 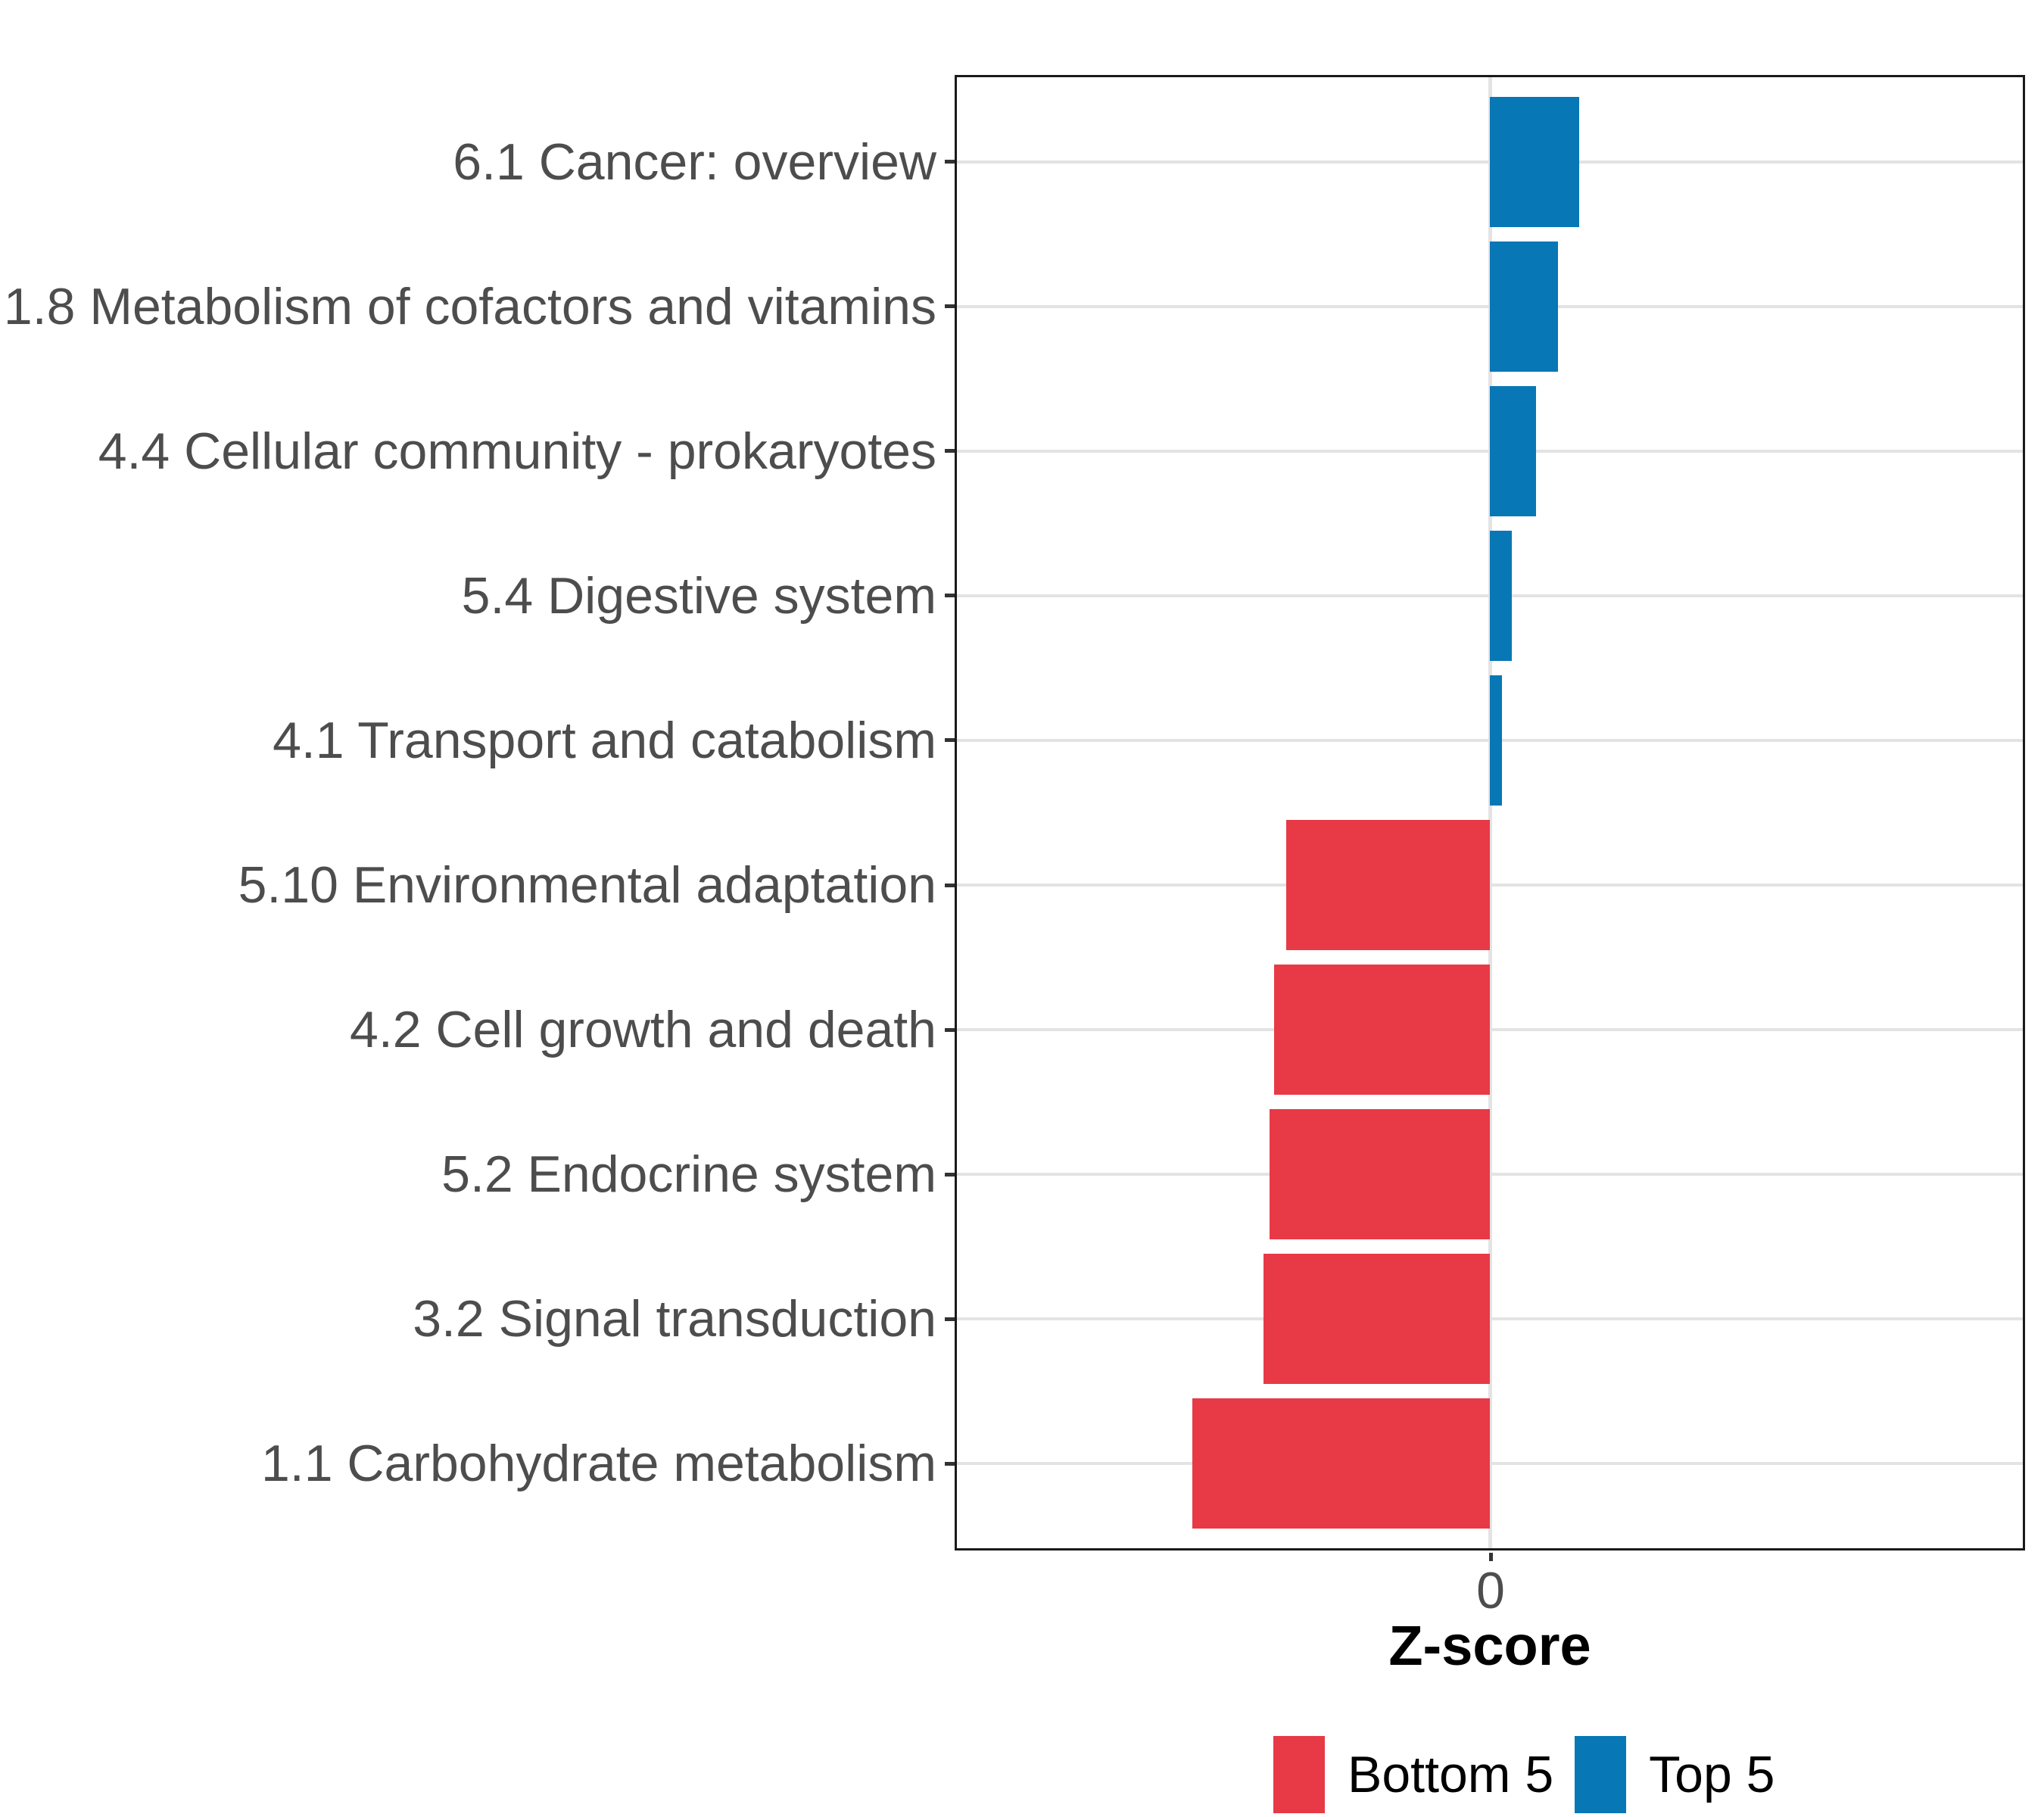 What do you see at coordinates (604, 740) in the screenshot?
I see `y-axis-label: 4.1 Transport and catabolism` at bounding box center [604, 740].